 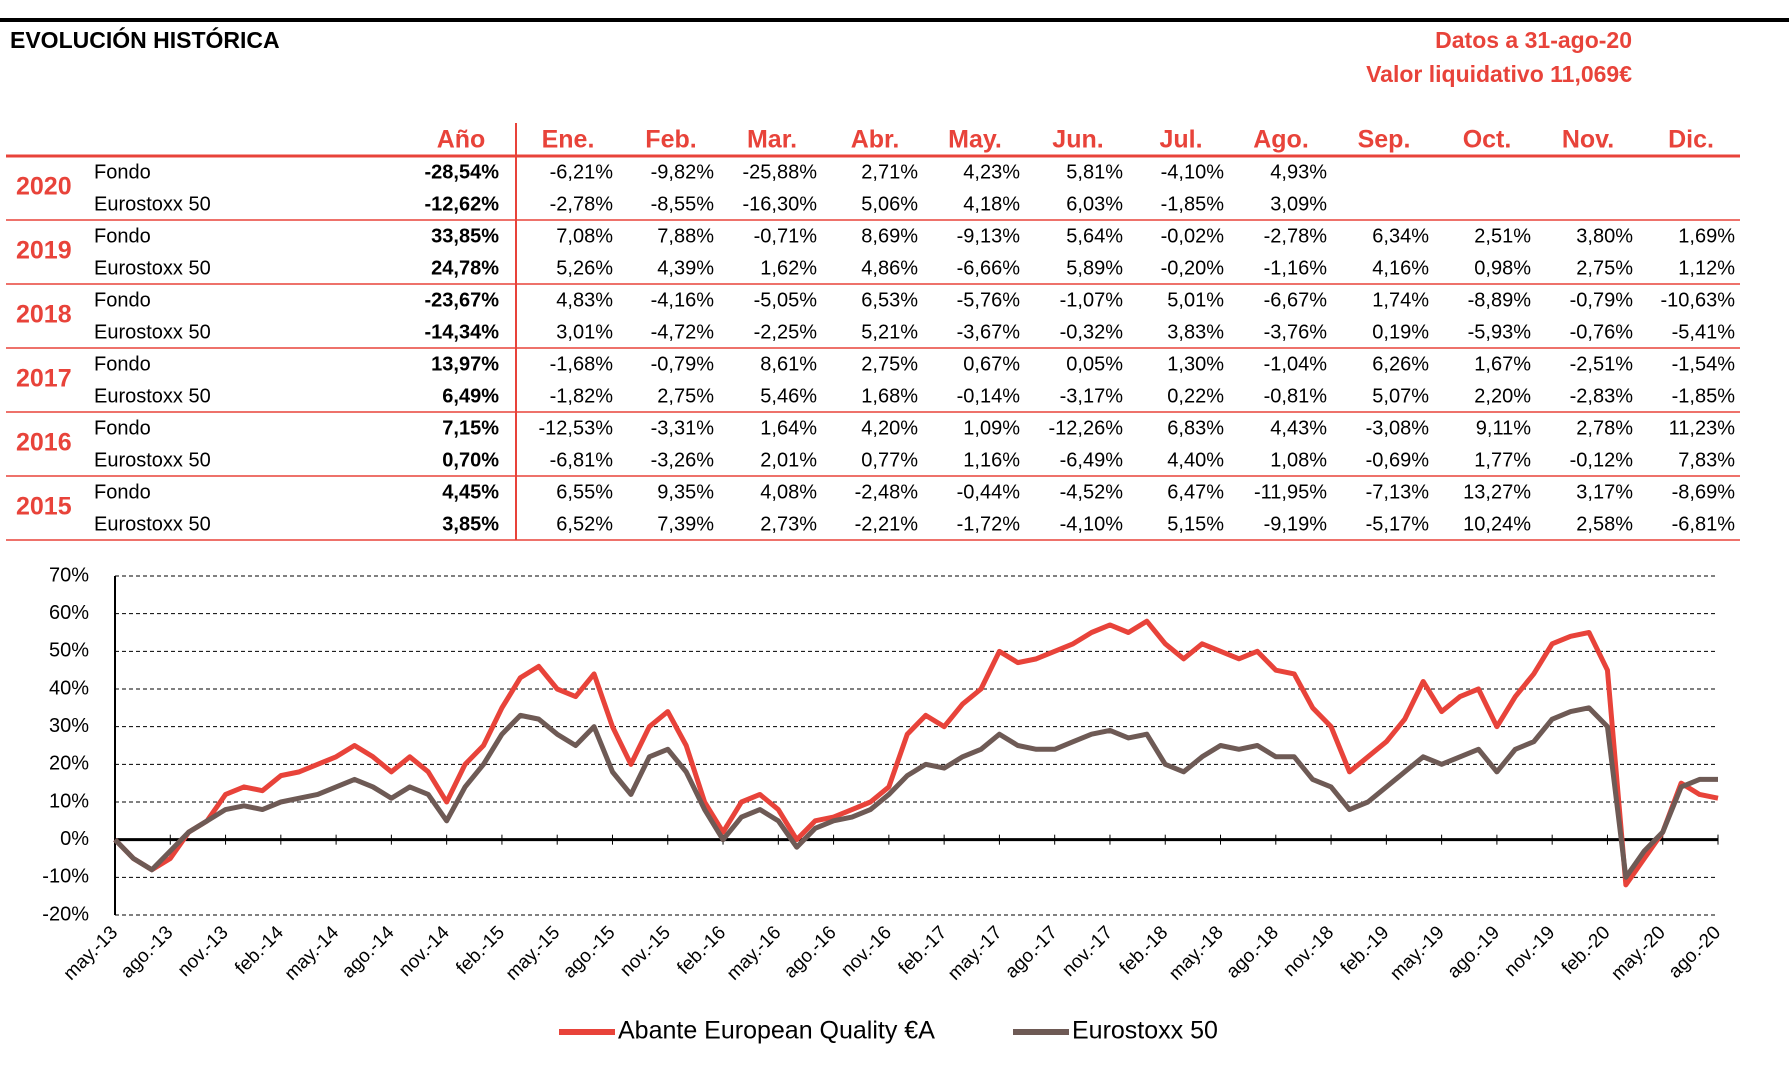 What do you see at coordinates (1092, 332) in the screenshot?
I see `month-value: -0,32%` at bounding box center [1092, 332].